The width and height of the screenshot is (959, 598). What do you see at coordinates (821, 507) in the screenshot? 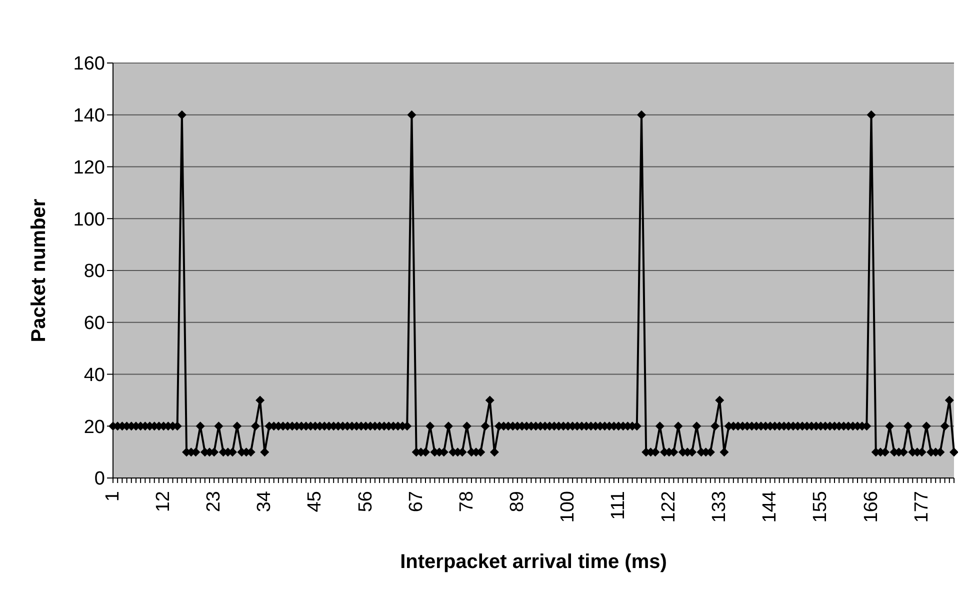
I see `x-tick-label: 155` at bounding box center [821, 507].